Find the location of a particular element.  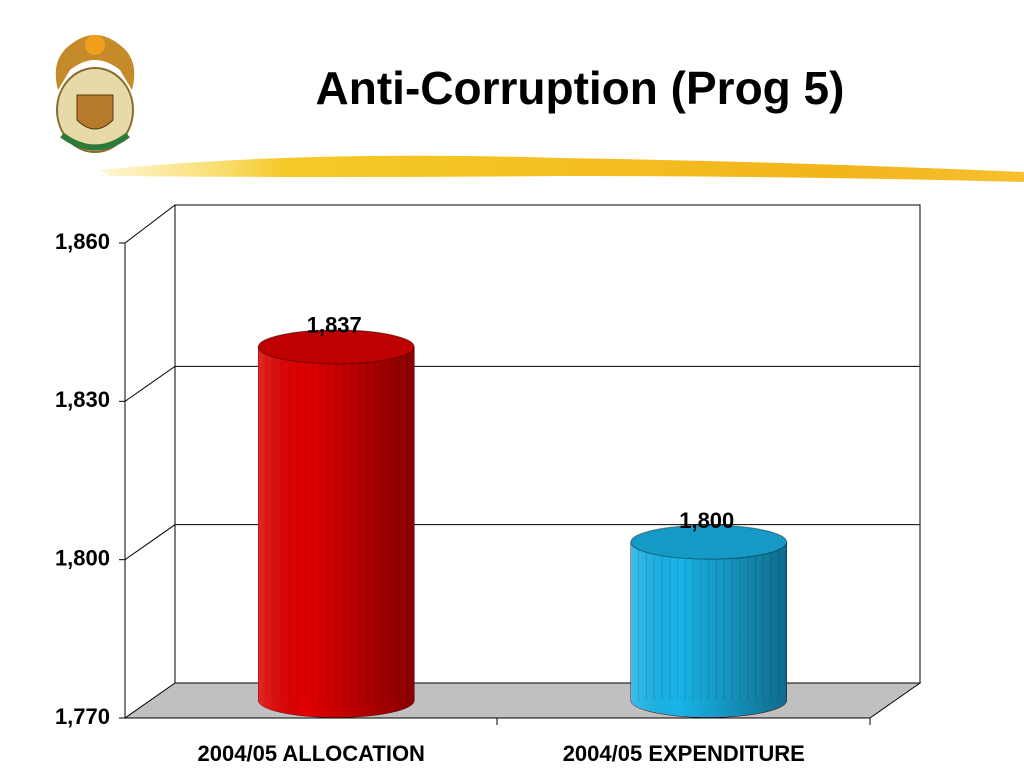

value-label: 1,800 is located at coordinates (706, 520).